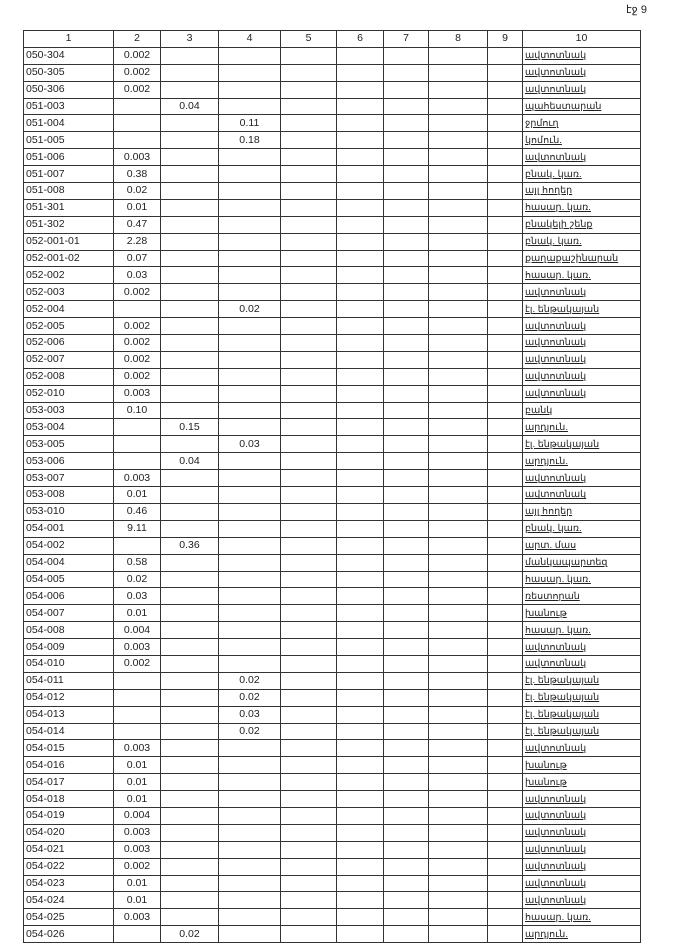  Describe the element at coordinates (332, 478) in the screenshot. I see `table-row: 053-007 0.003 ավտոտնակ` at that location.